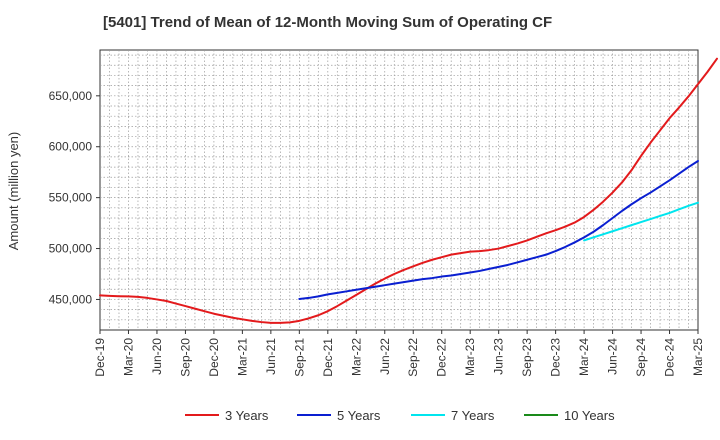 The image size is (720, 440). What do you see at coordinates (271, 356) in the screenshot?
I see `x-tick-label: Jun-21` at bounding box center [271, 356].